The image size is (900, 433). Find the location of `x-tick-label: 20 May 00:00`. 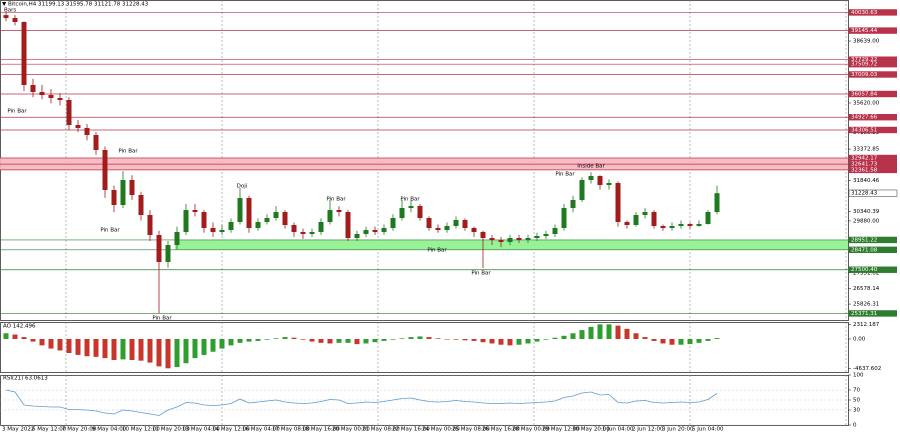

x-tick-label: 20 May 00:00 is located at coordinates (351, 430).